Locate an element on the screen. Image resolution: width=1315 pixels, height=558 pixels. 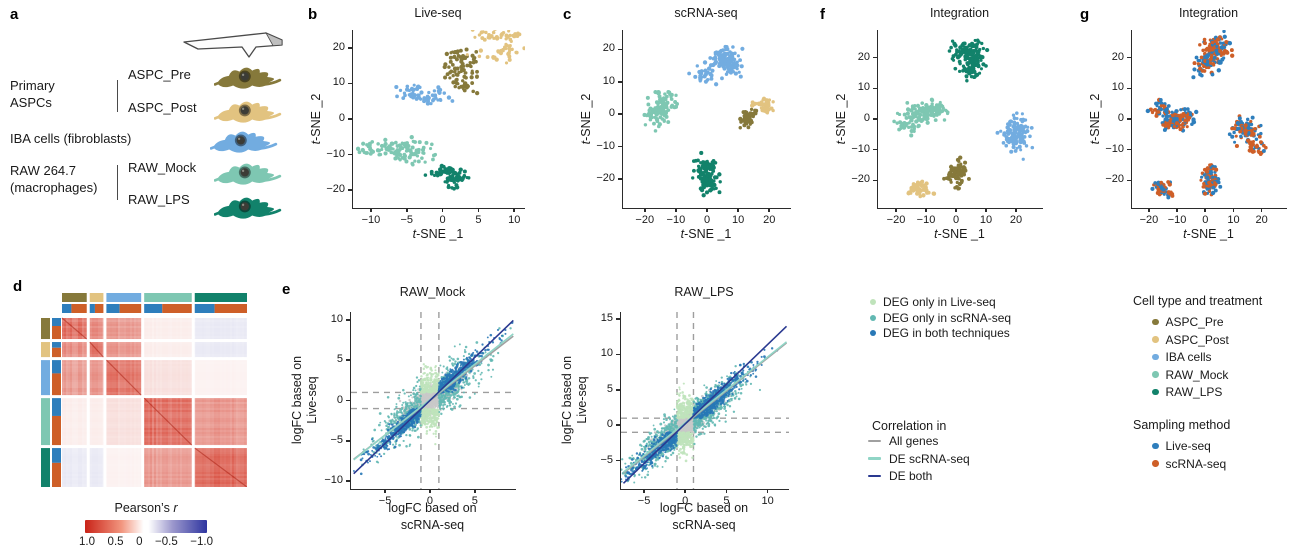
probe-icon is located at coordinates (233, 45).